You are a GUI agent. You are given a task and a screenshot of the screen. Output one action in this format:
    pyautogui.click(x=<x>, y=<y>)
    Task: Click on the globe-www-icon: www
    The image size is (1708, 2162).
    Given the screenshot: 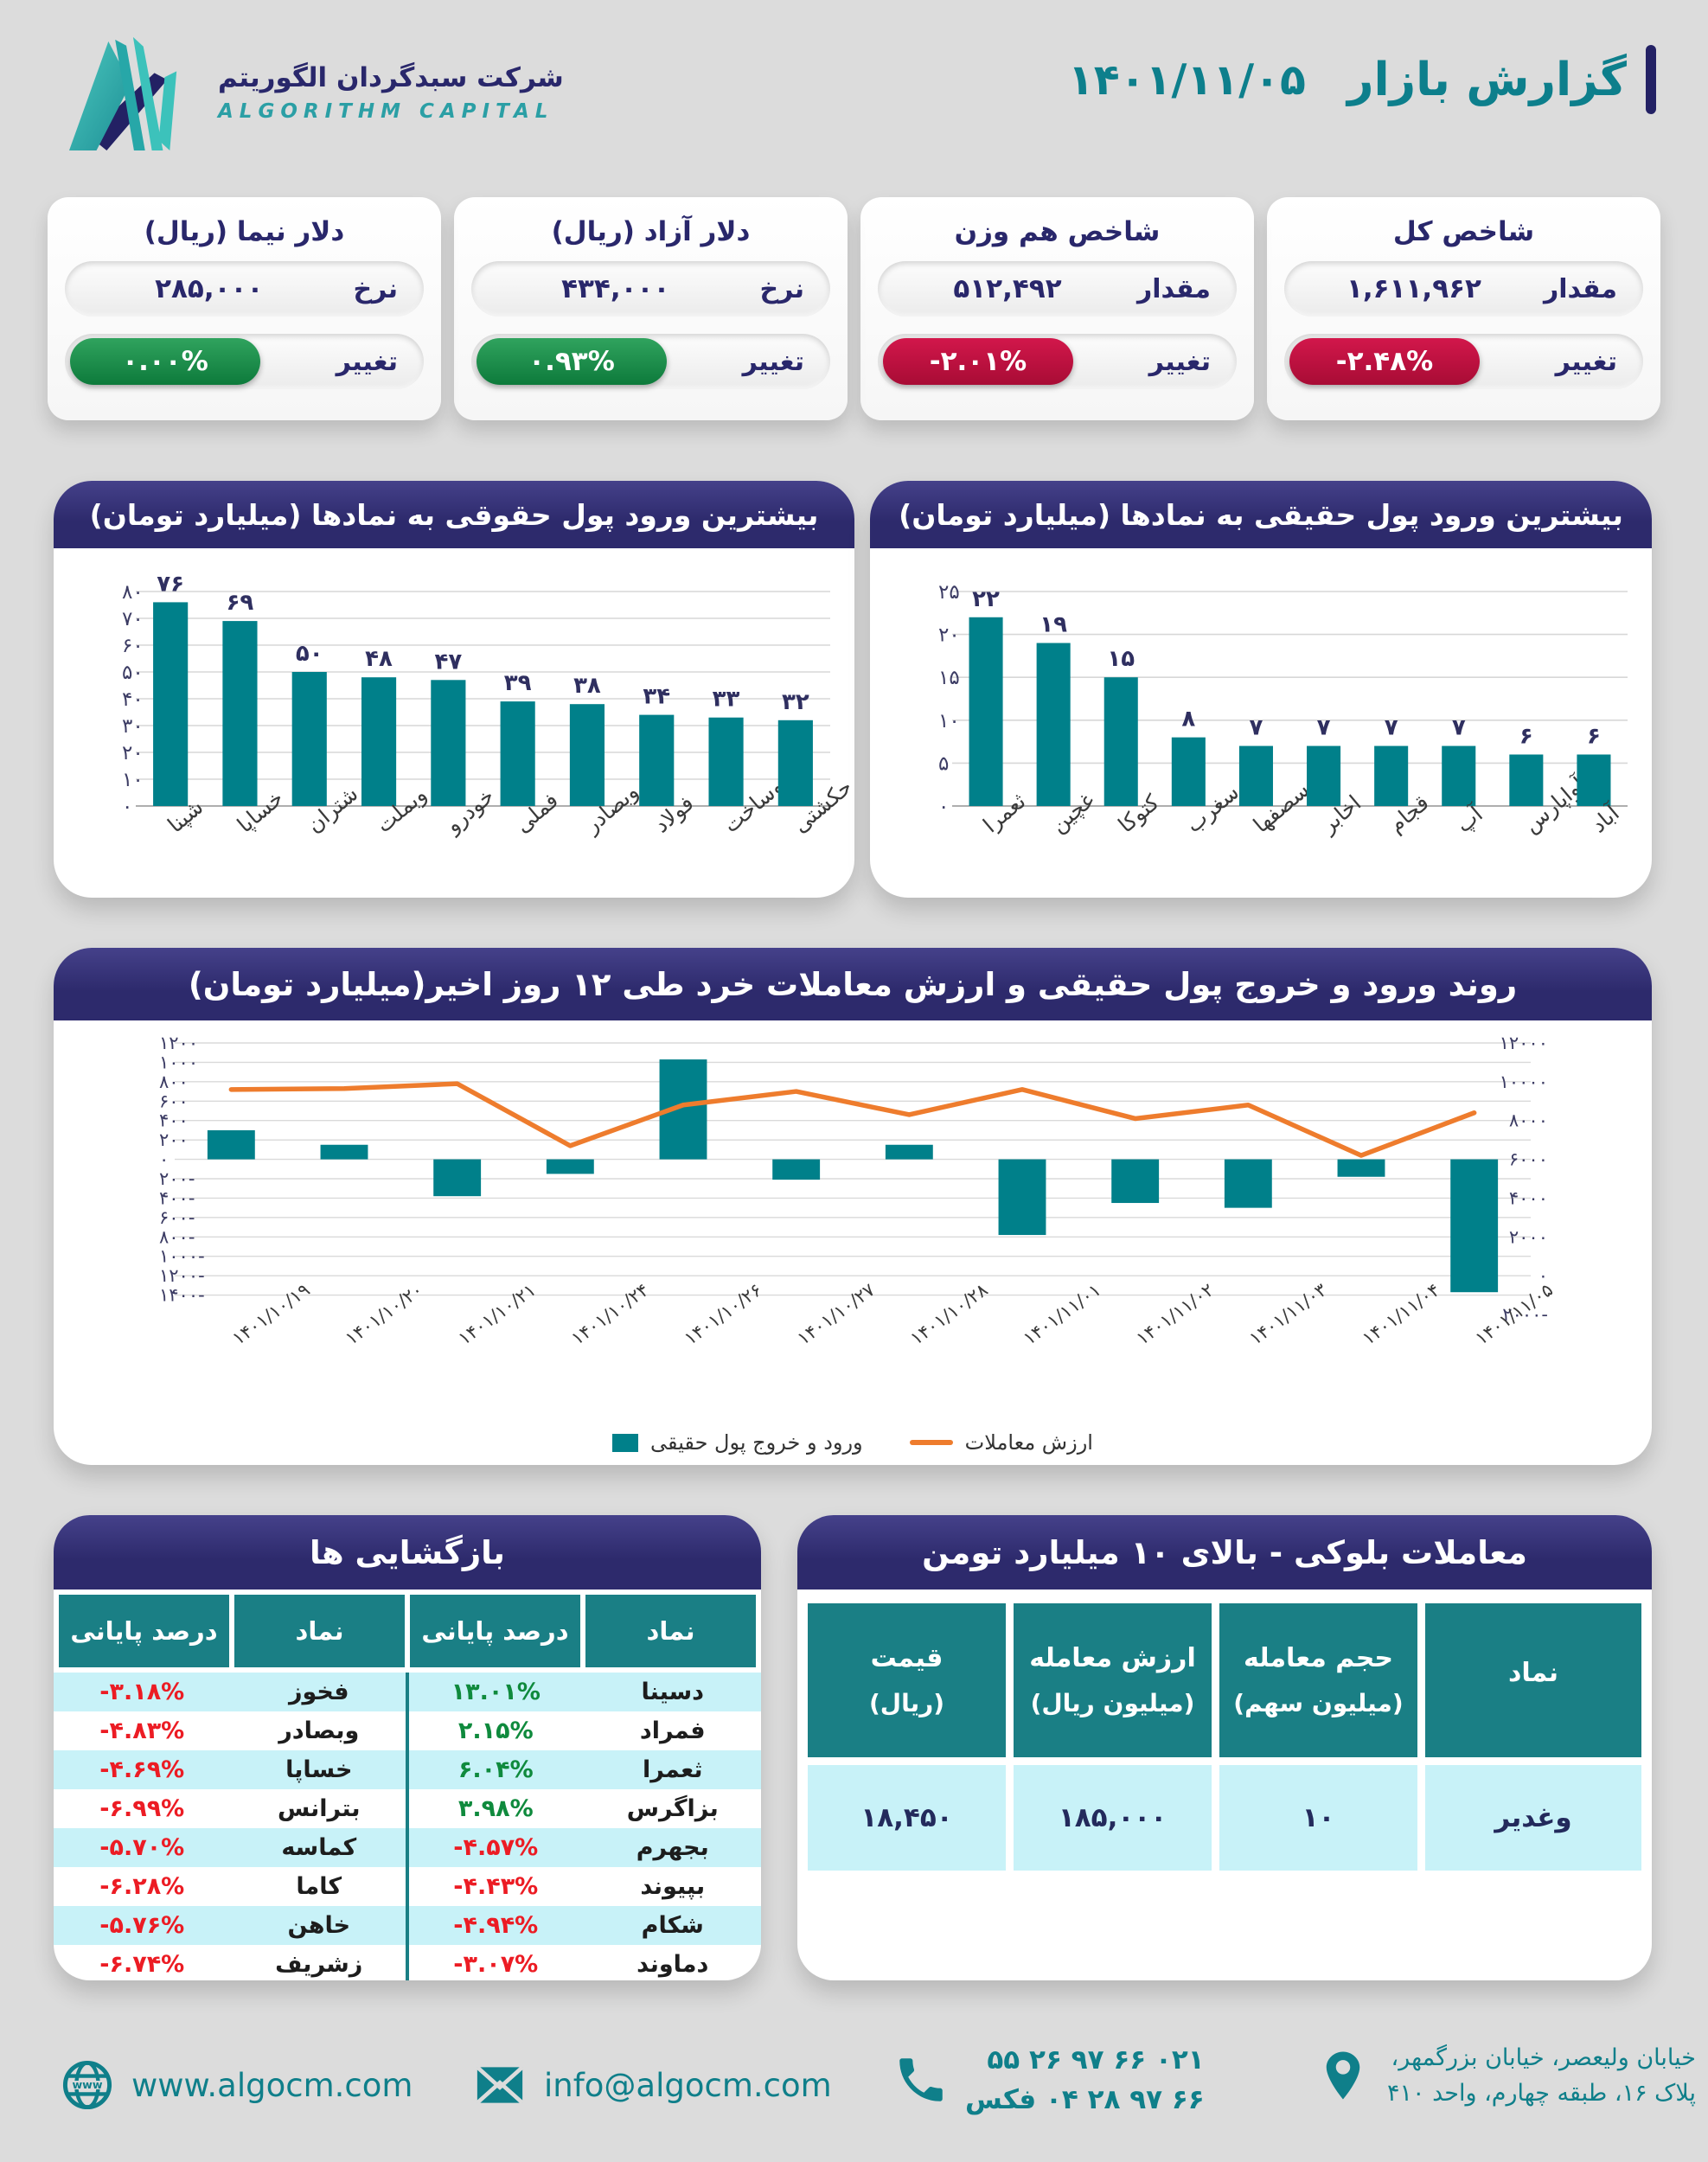 What is the action you would take?
    pyautogui.click(x=87, y=2085)
    